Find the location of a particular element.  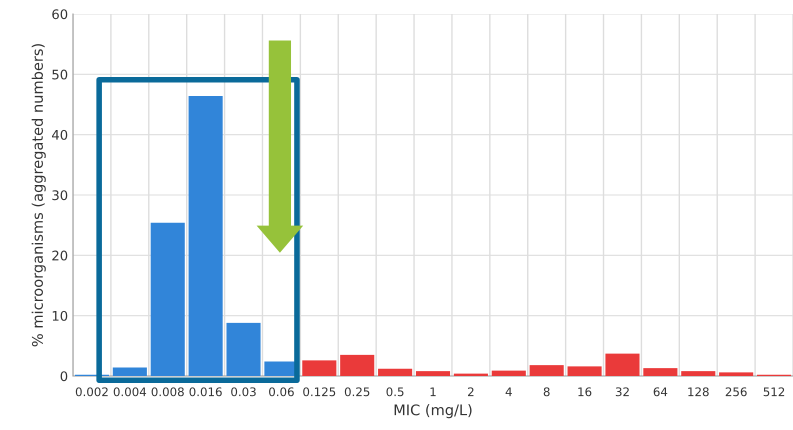

y-tick-label: 40 is located at coordinates (60, 135).